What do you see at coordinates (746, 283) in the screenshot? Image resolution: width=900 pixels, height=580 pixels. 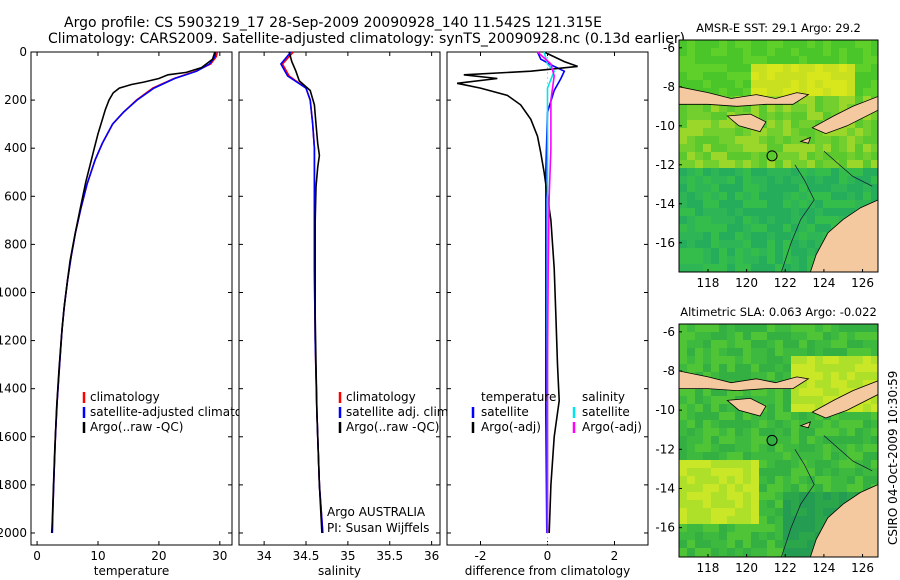 I see `map_sst-xtick-label: 120` at bounding box center [746, 283].